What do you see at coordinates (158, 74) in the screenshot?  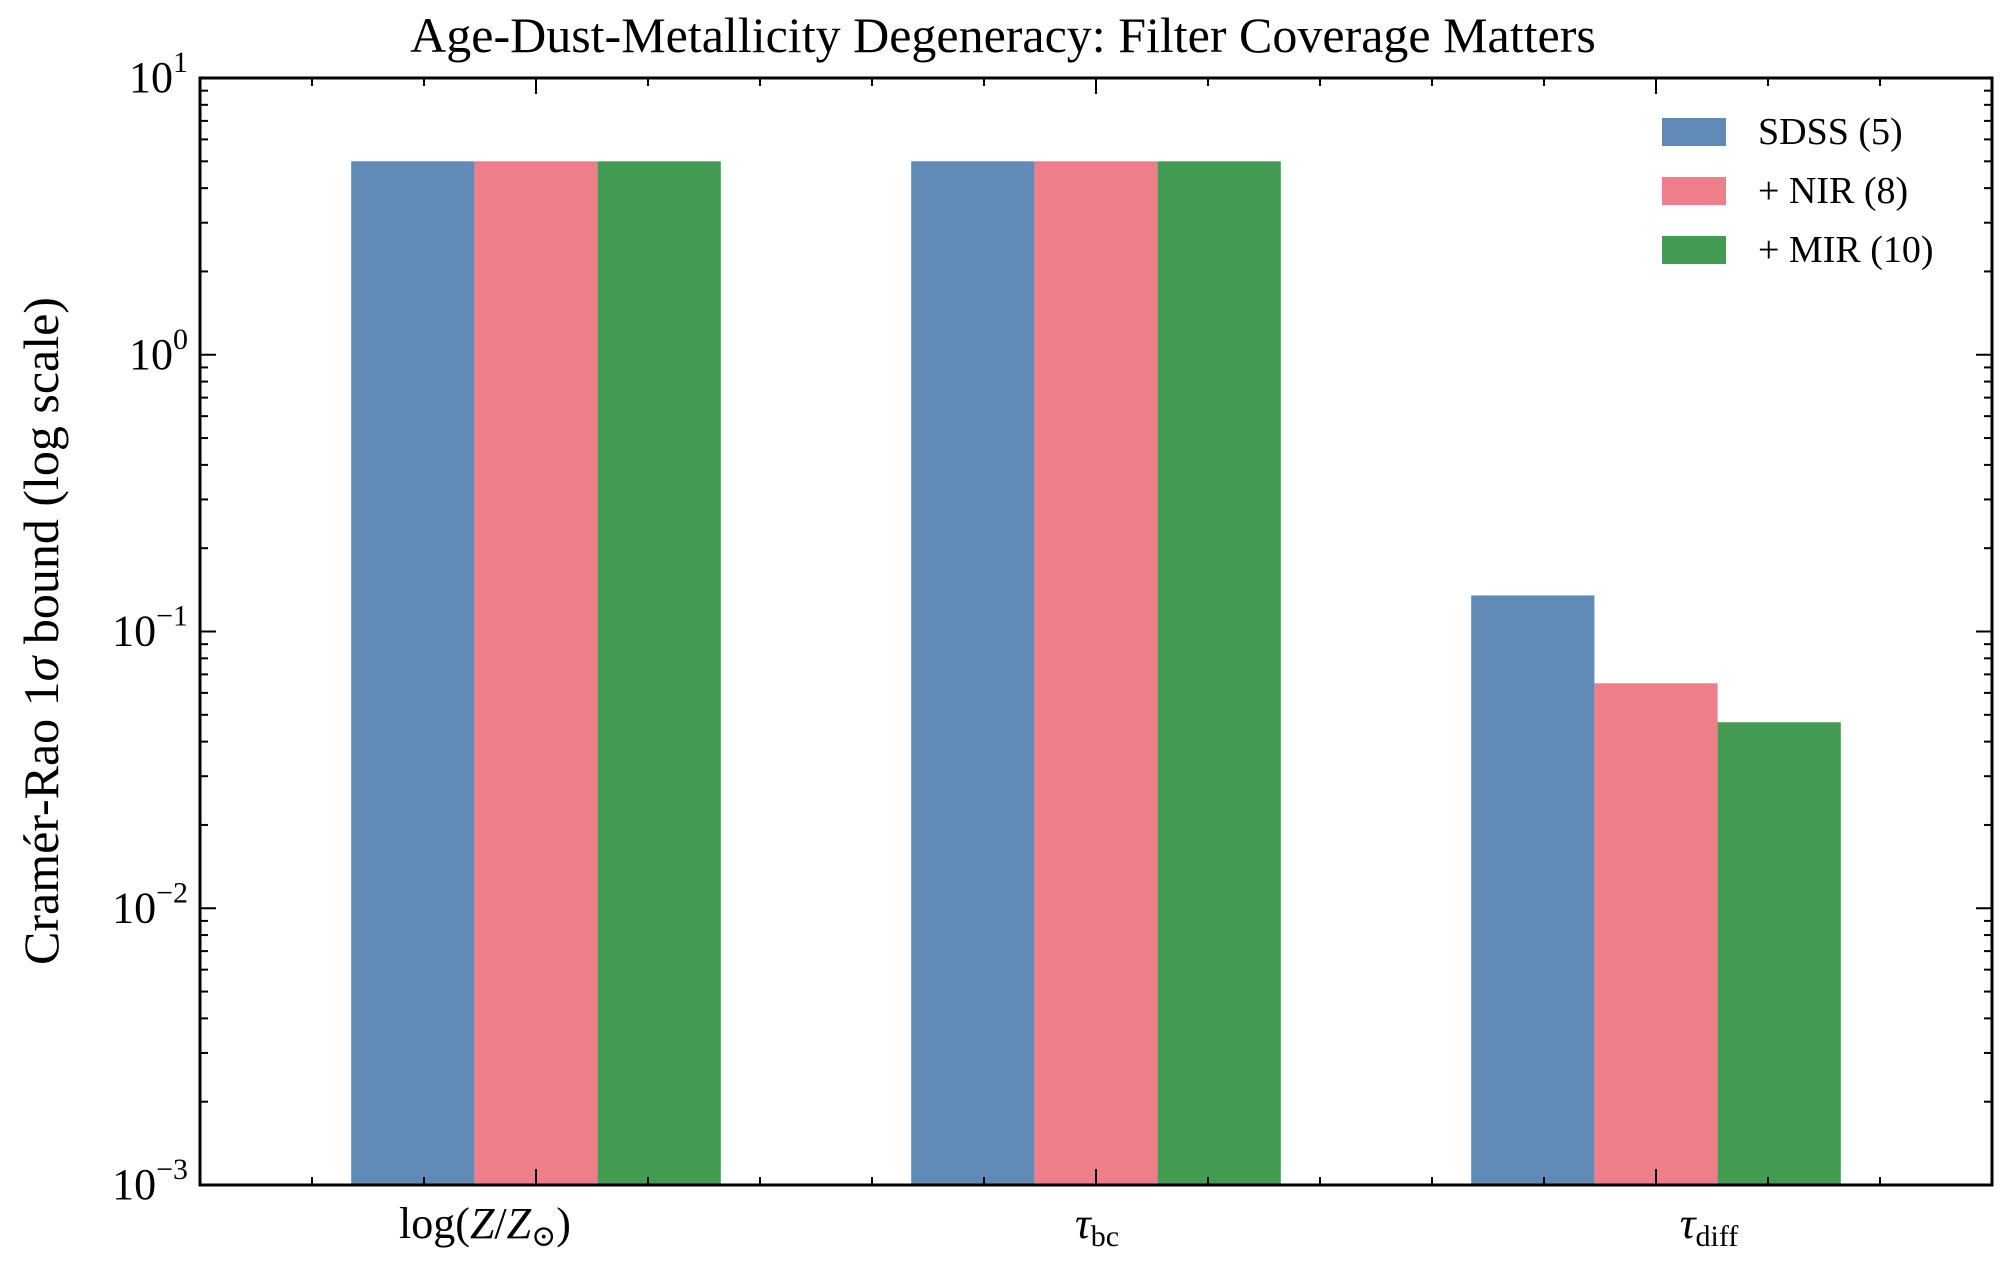 I see `y-tick-label-4: 10¹` at bounding box center [158, 74].